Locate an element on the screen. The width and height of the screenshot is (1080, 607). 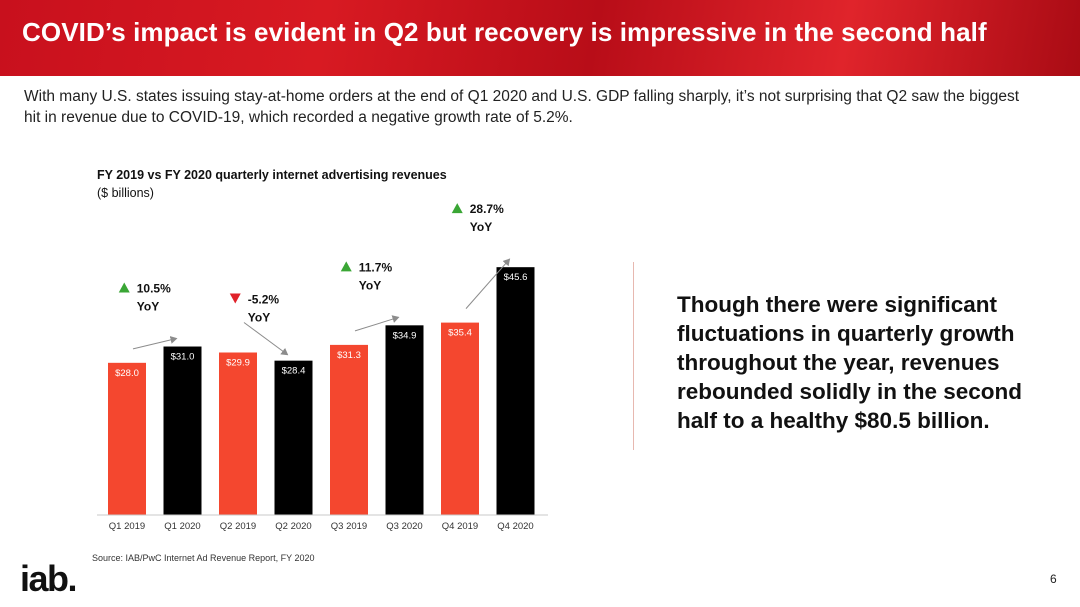
x-tick-label: Q4 2019 is located at coordinates (460, 526).